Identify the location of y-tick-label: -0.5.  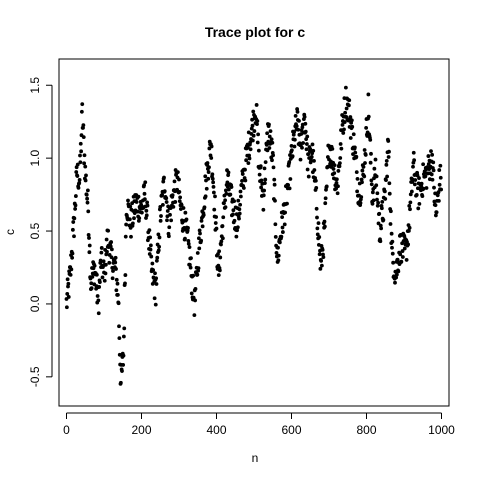
(35, 376).